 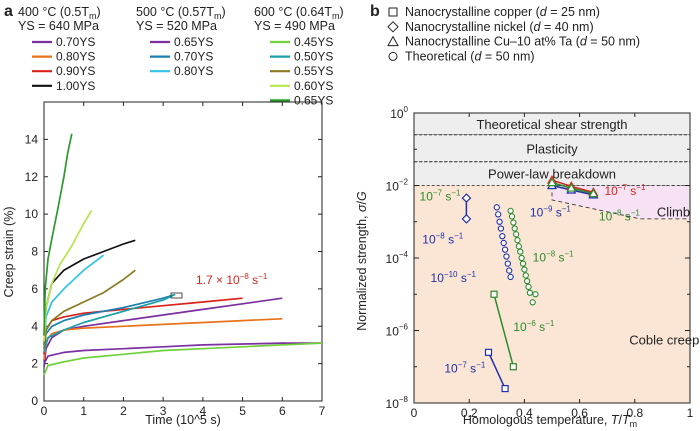 What do you see at coordinates (75, 42) in the screenshot?
I see `legend-label: 0.70YS` at bounding box center [75, 42].